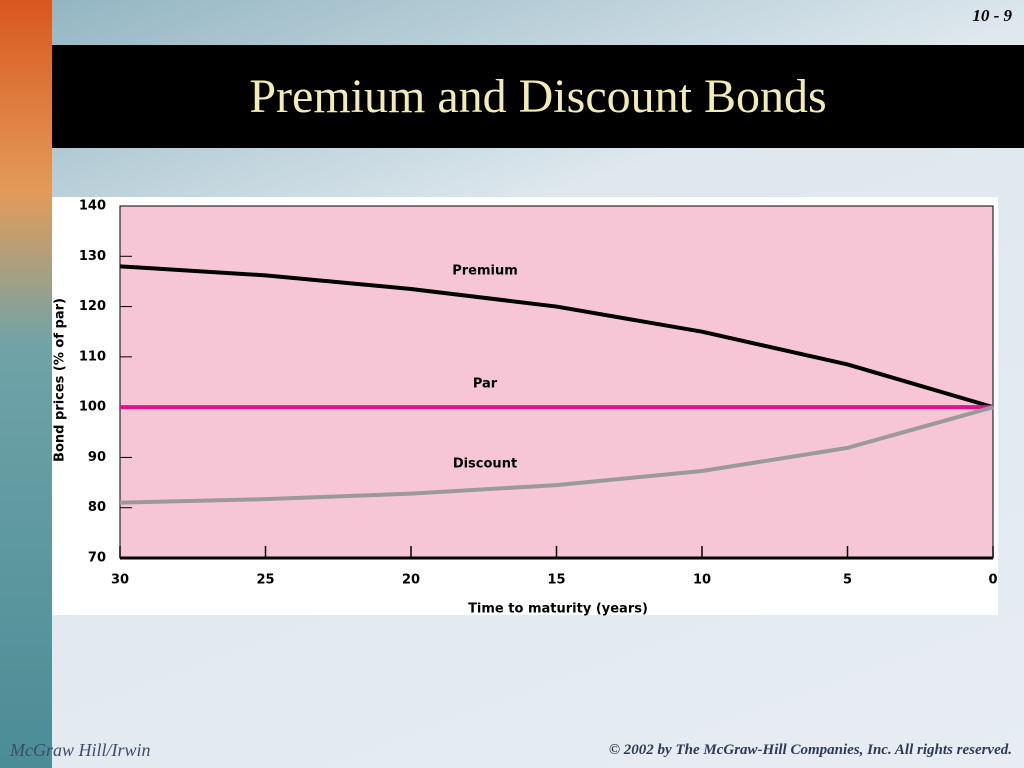 The width and height of the screenshot is (1024, 768). I want to click on y-tick-label: 80, so click(97, 507).